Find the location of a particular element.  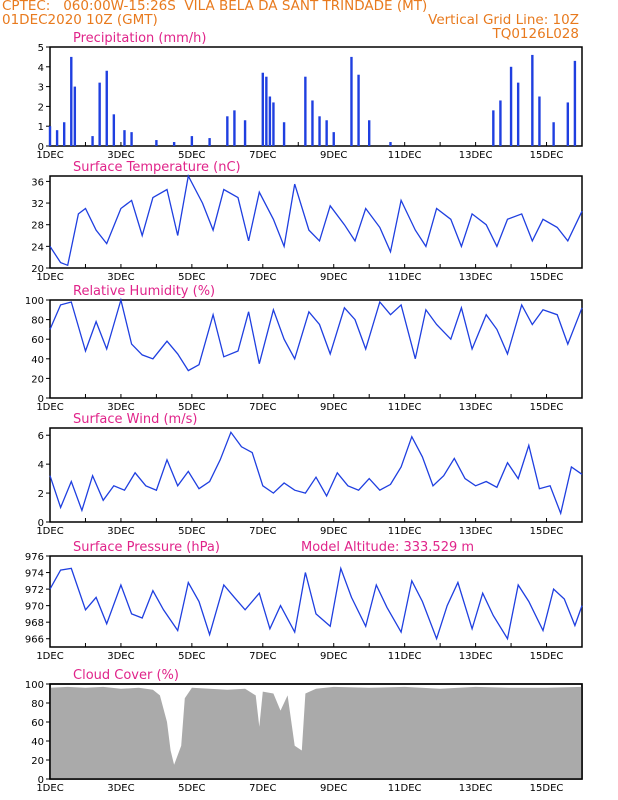

cloud-area is located at coordinates (316, 732).